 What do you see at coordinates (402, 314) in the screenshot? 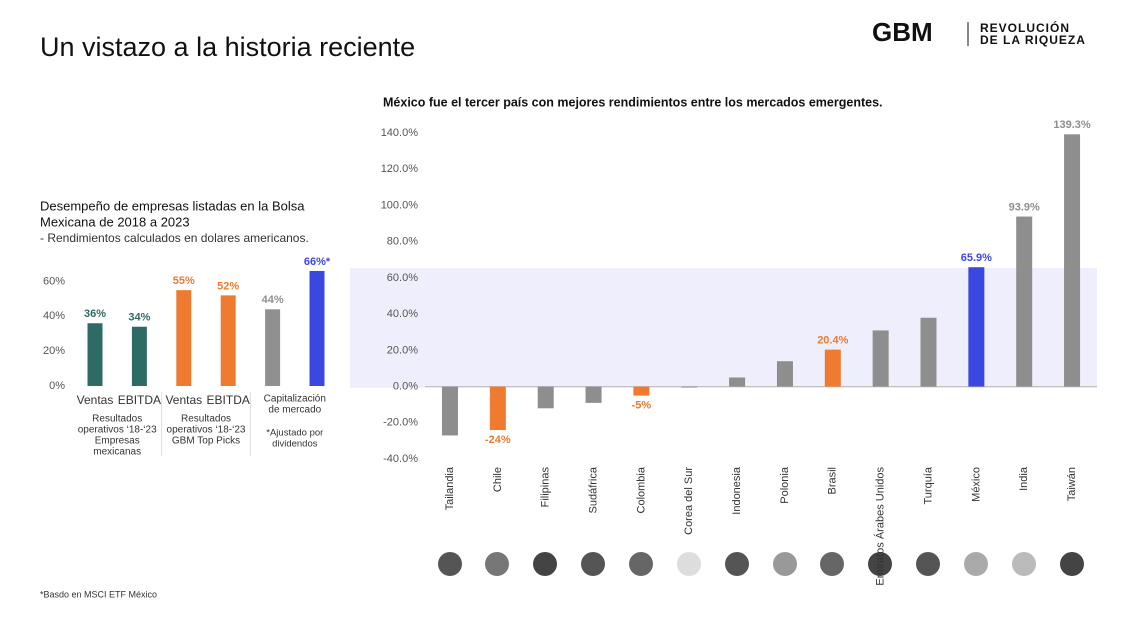
I see `y-tick-label: 40.0%` at bounding box center [402, 314].